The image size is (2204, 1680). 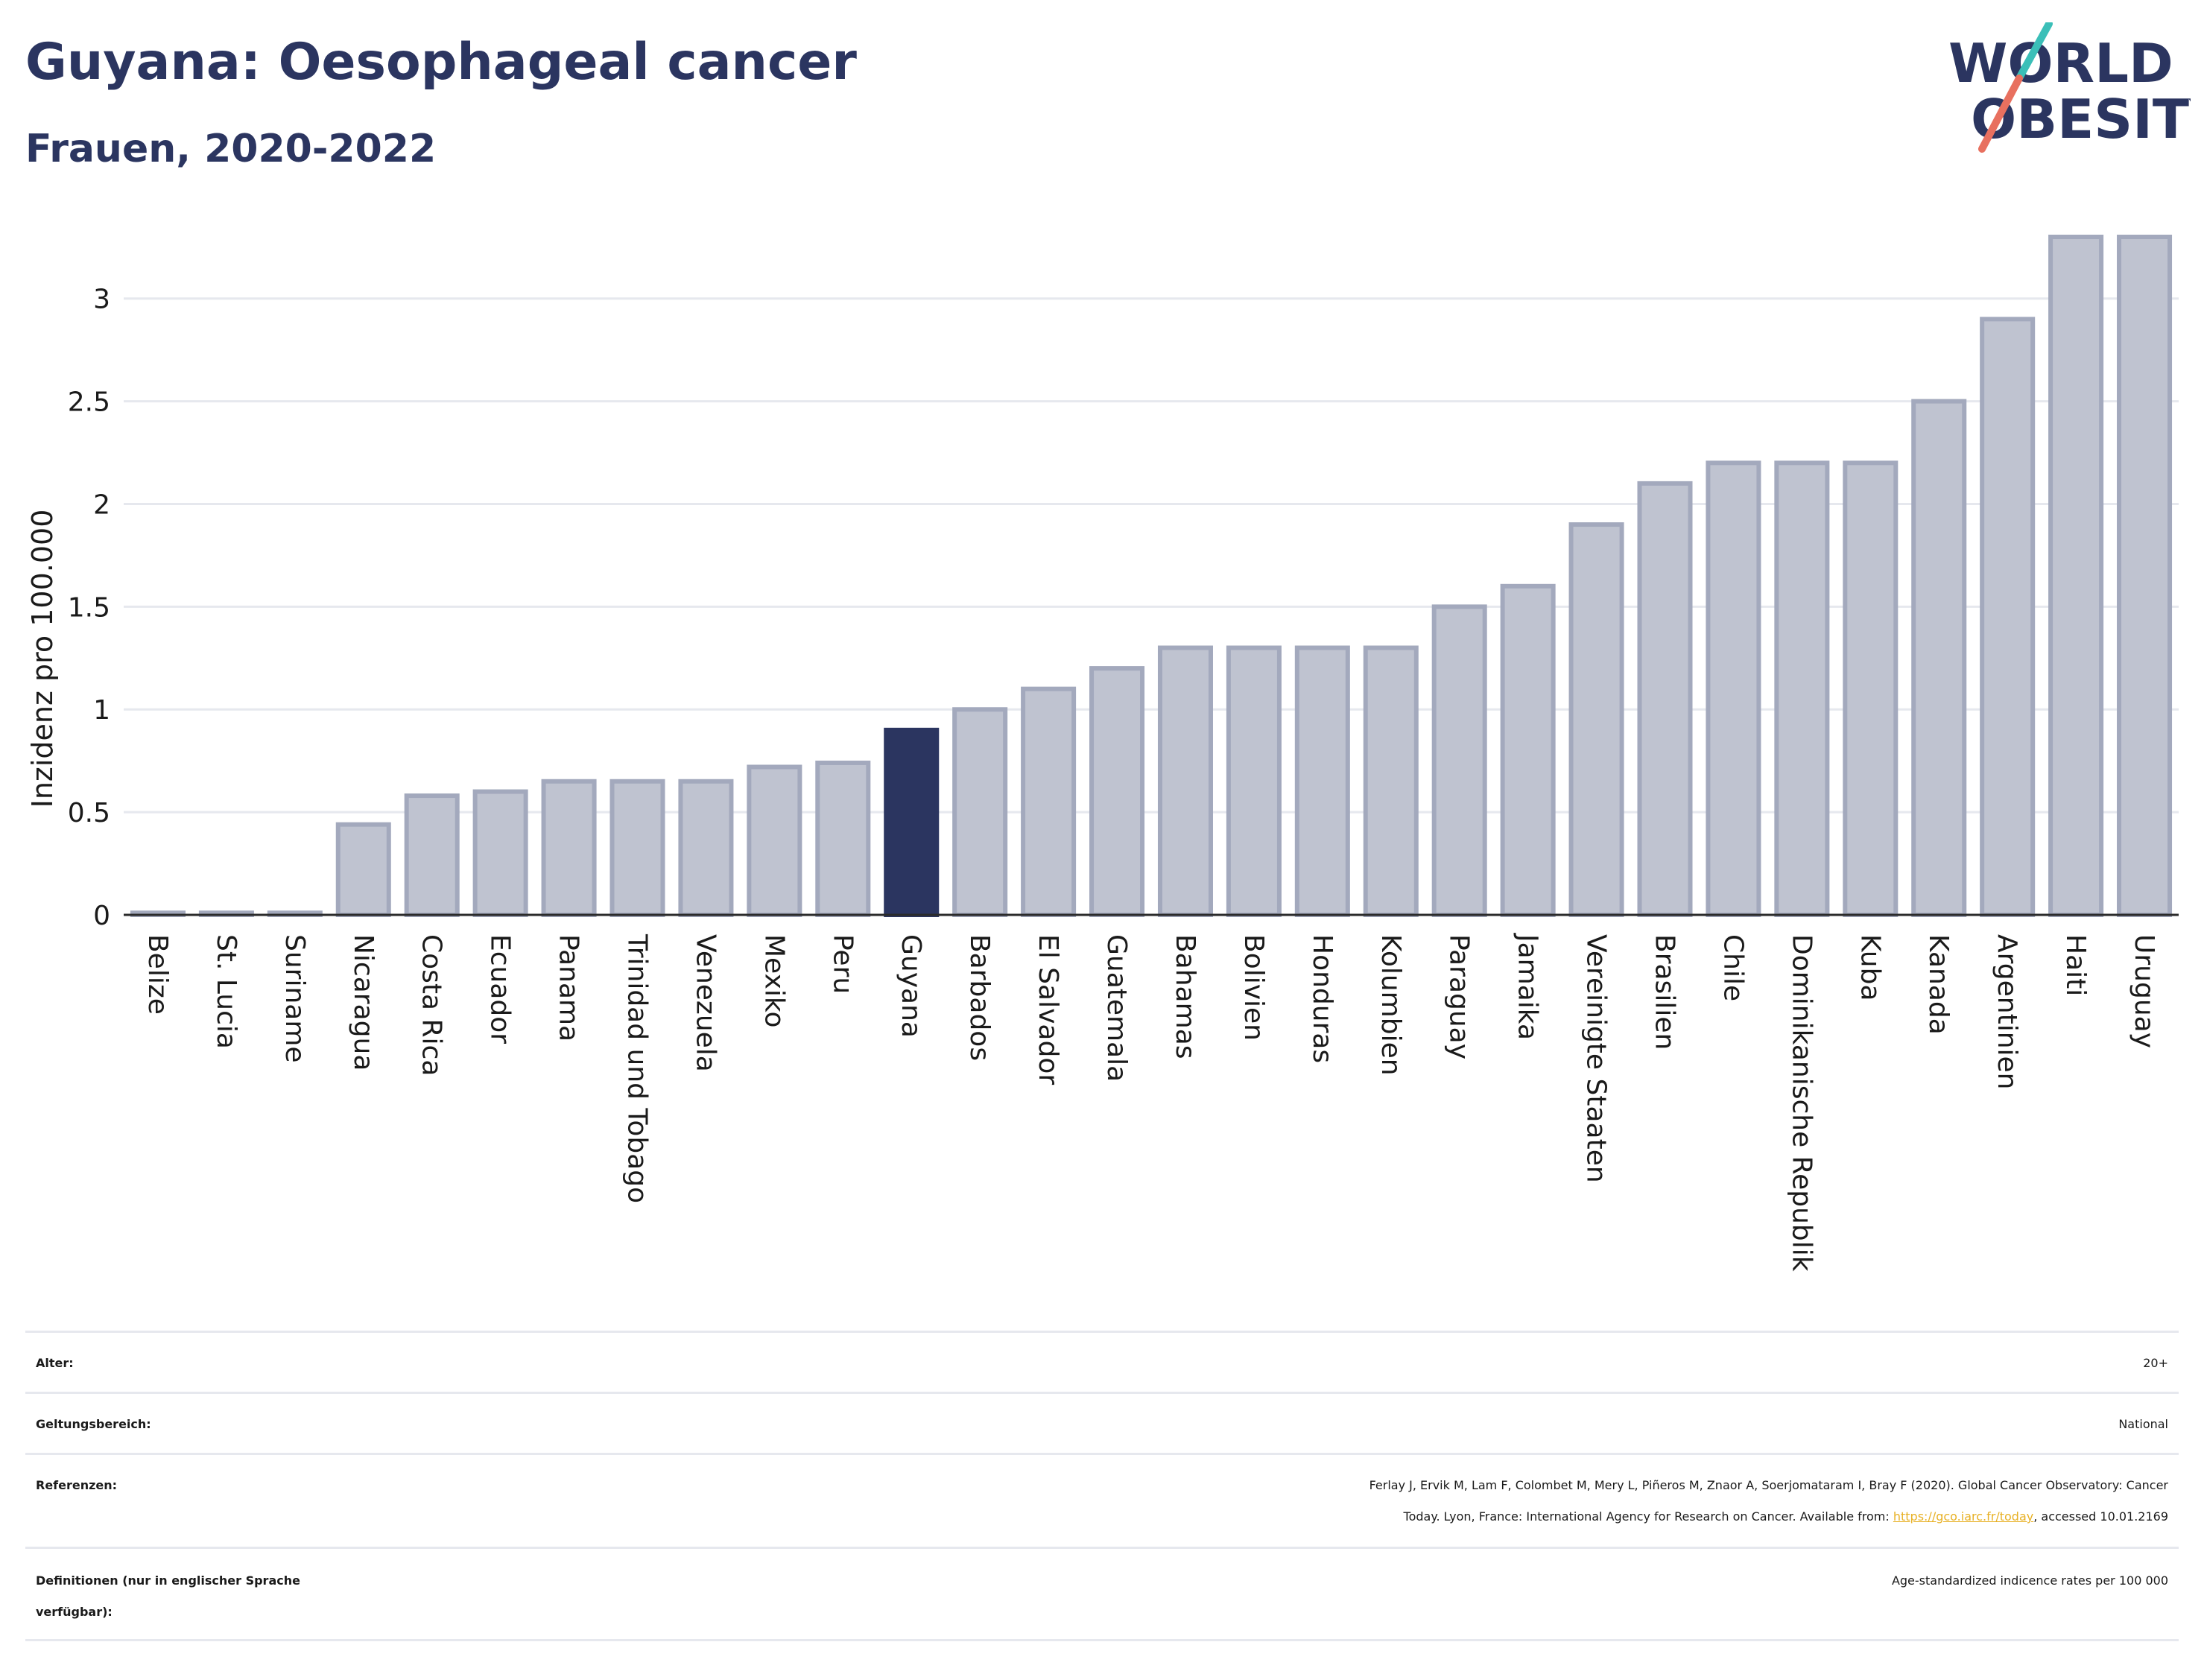 I want to click on y-axis-label: Inzidenz pro 100.000, so click(x=42, y=659).